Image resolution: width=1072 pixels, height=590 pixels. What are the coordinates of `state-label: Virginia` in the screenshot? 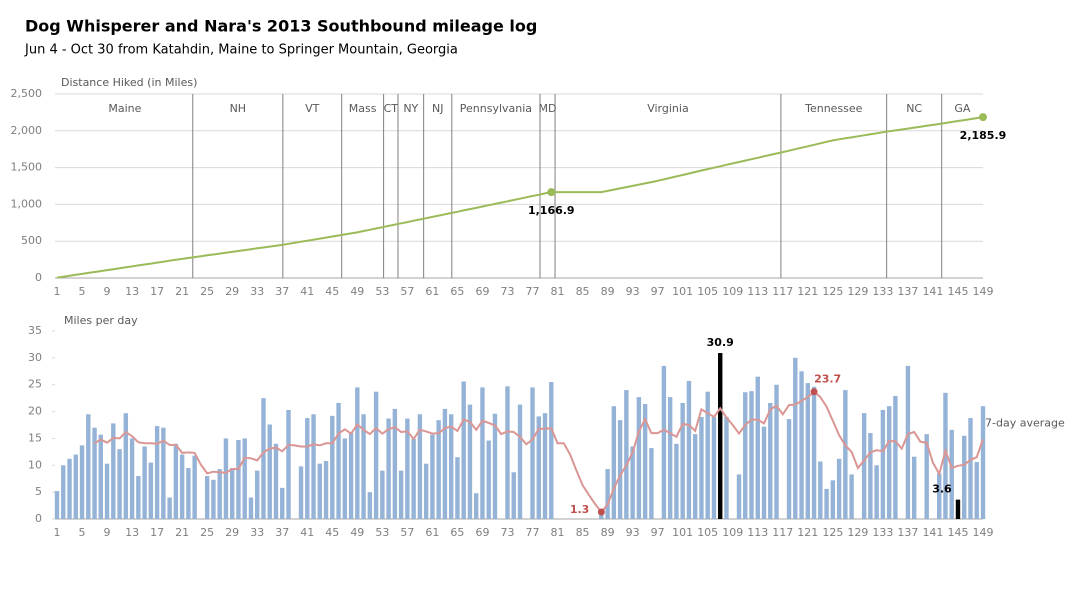 It's located at (667, 108).